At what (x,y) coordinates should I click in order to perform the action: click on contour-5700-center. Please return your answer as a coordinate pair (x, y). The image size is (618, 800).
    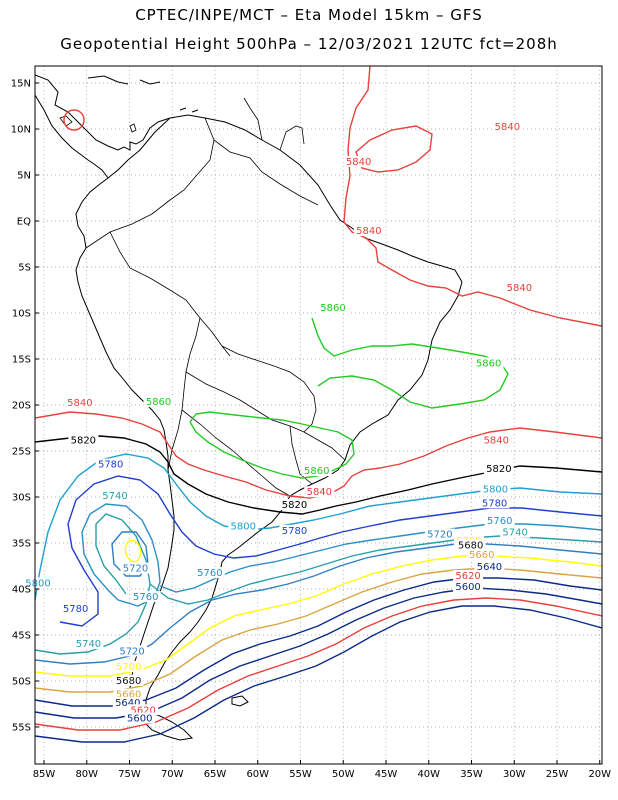
    Looking at the image, I should click on (133, 551).